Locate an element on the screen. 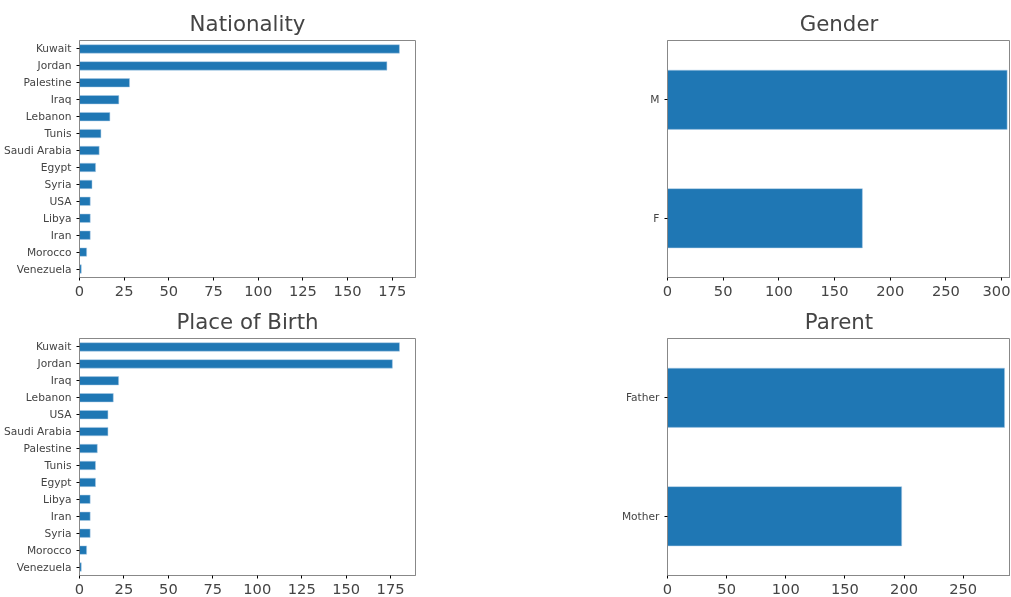 The image size is (1011, 597). y-tick-label: M is located at coordinates (655, 100).